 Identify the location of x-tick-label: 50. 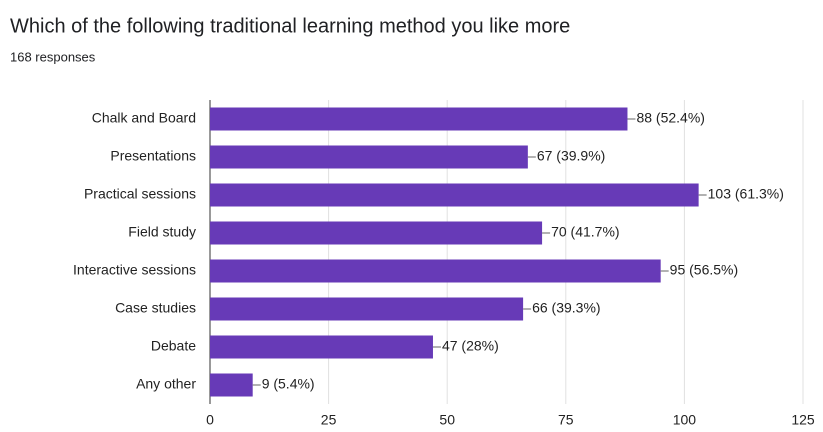
(447, 420).